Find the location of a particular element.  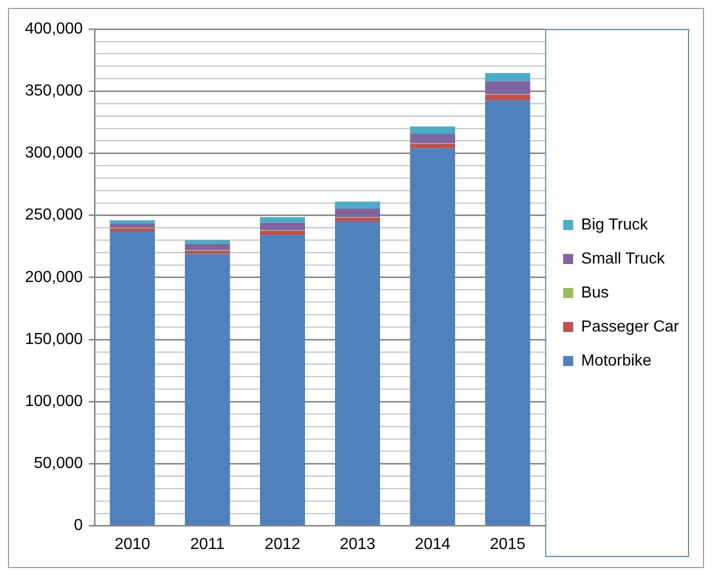

legend-label: Motorbike is located at coordinates (616, 361).